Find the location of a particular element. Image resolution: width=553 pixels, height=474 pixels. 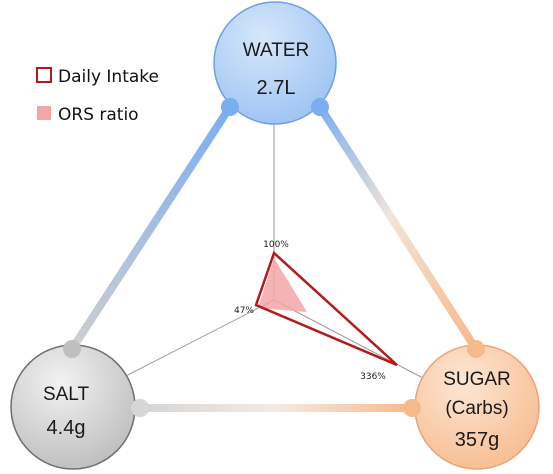

dot-salt-right is located at coordinates (140, 408).